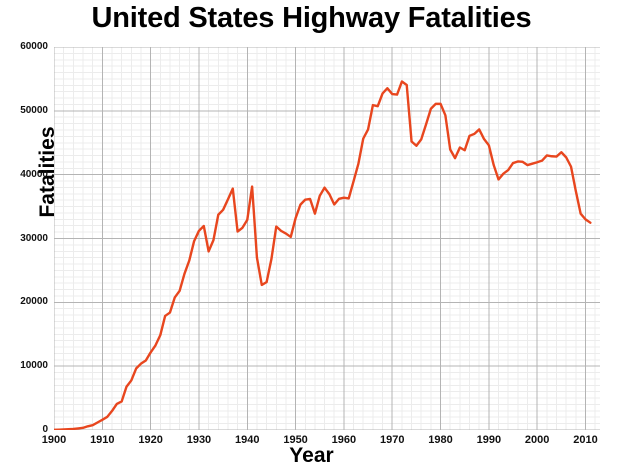  What do you see at coordinates (34, 302) in the screenshot?
I see `y-tick-label: 20000` at bounding box center [34, 302].